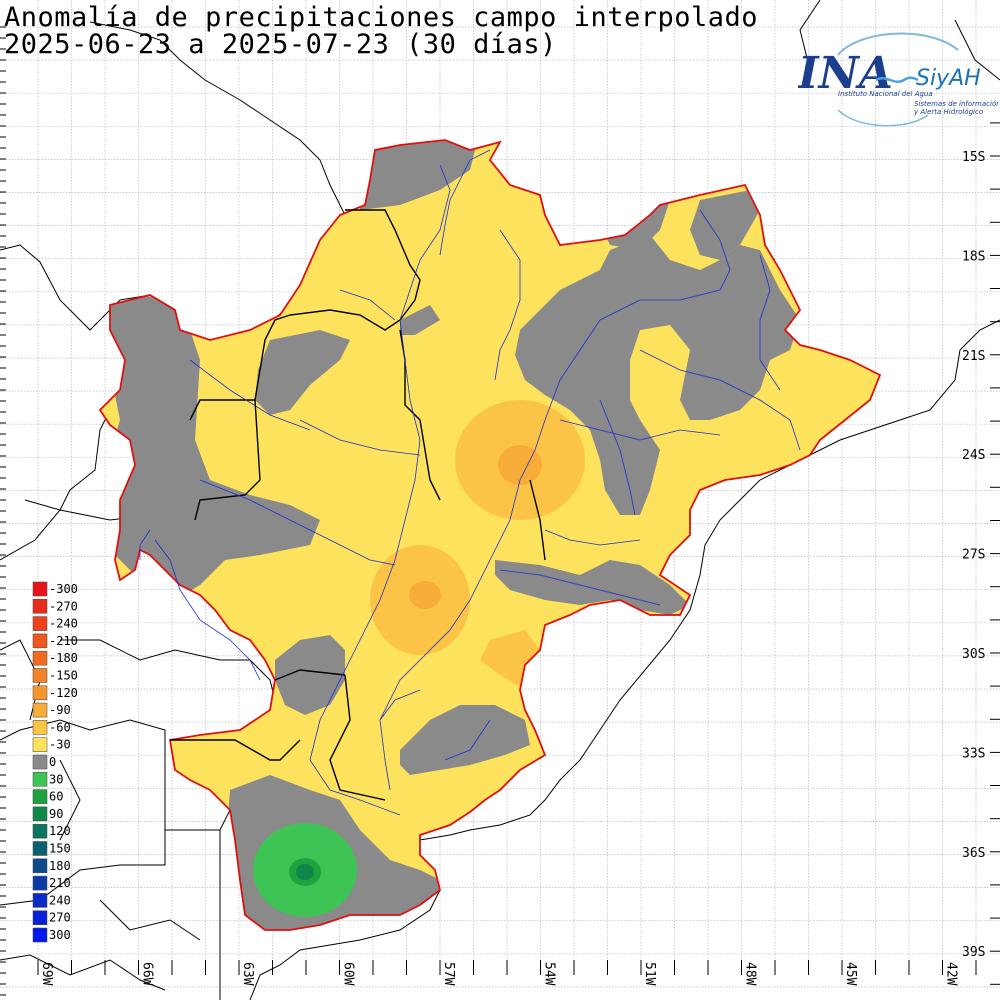 The image size is (1000, 1000). Describe the element at coordinates (60, 935) in the screenshot. I see `legend-label: 300` at that location.